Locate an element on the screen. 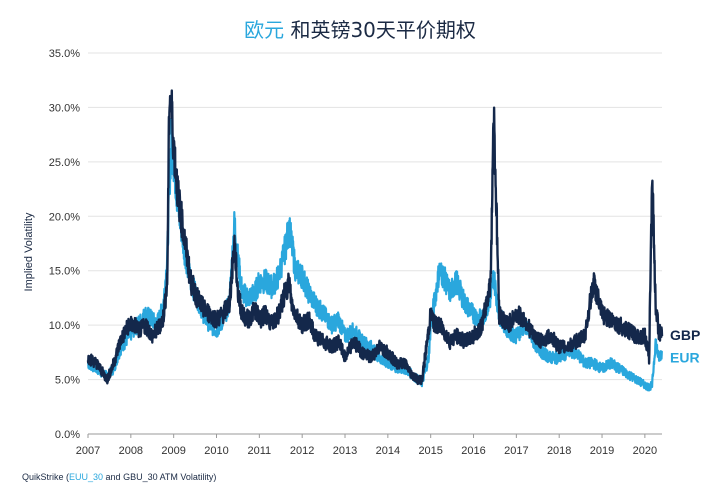 The width and height of the screenshot is (720, 500). chart-title: 欧元 和英镑30天平价期权 is located at coordinates (360, 28).